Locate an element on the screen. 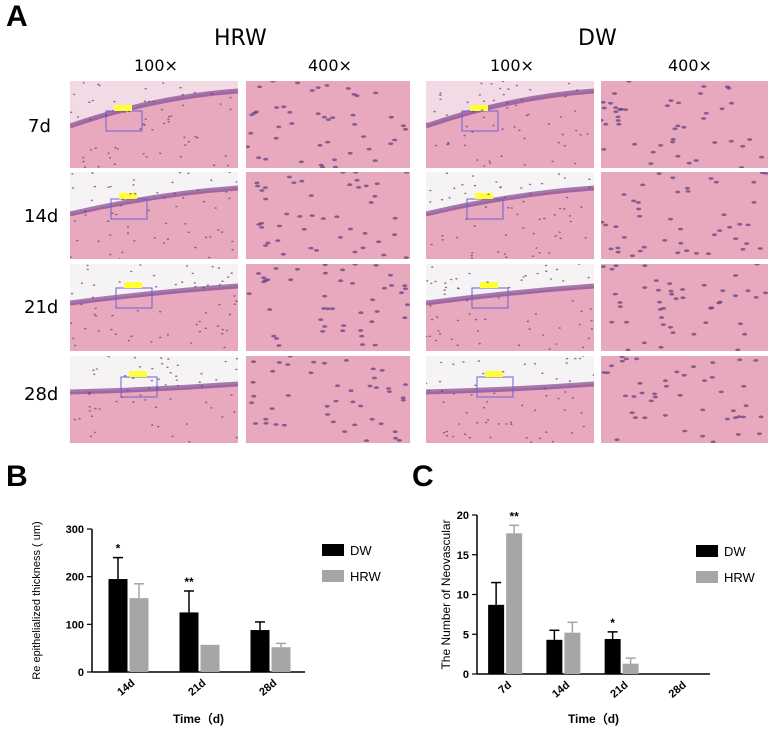  chart-b-legend-label-dw: DW is located at coordinates (361, 550).